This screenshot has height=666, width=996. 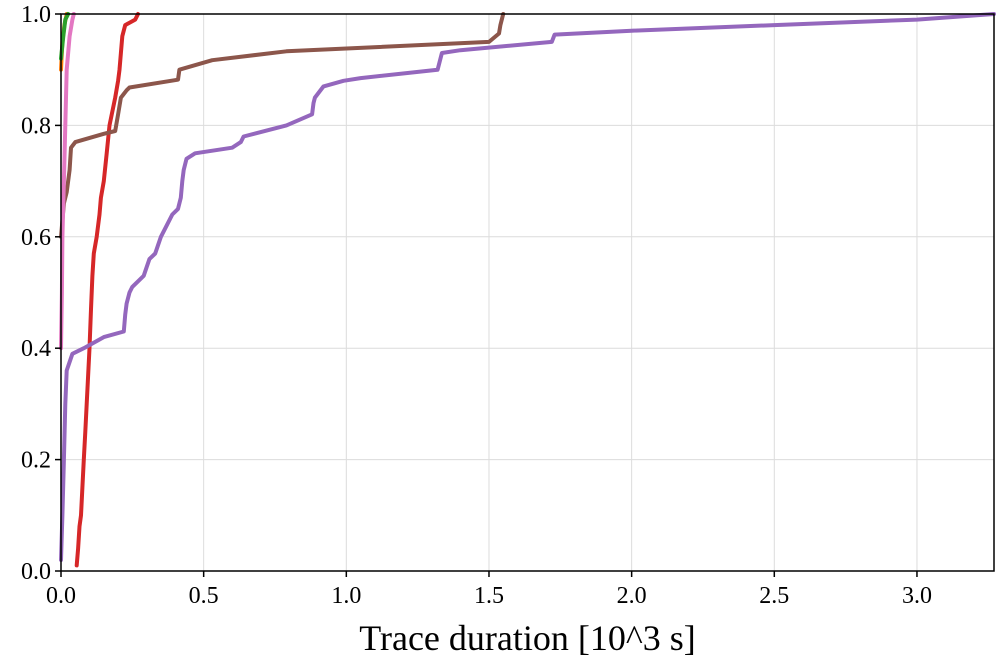 I want to click on x-tick-label: 2.5, so click(x=774, y=596).